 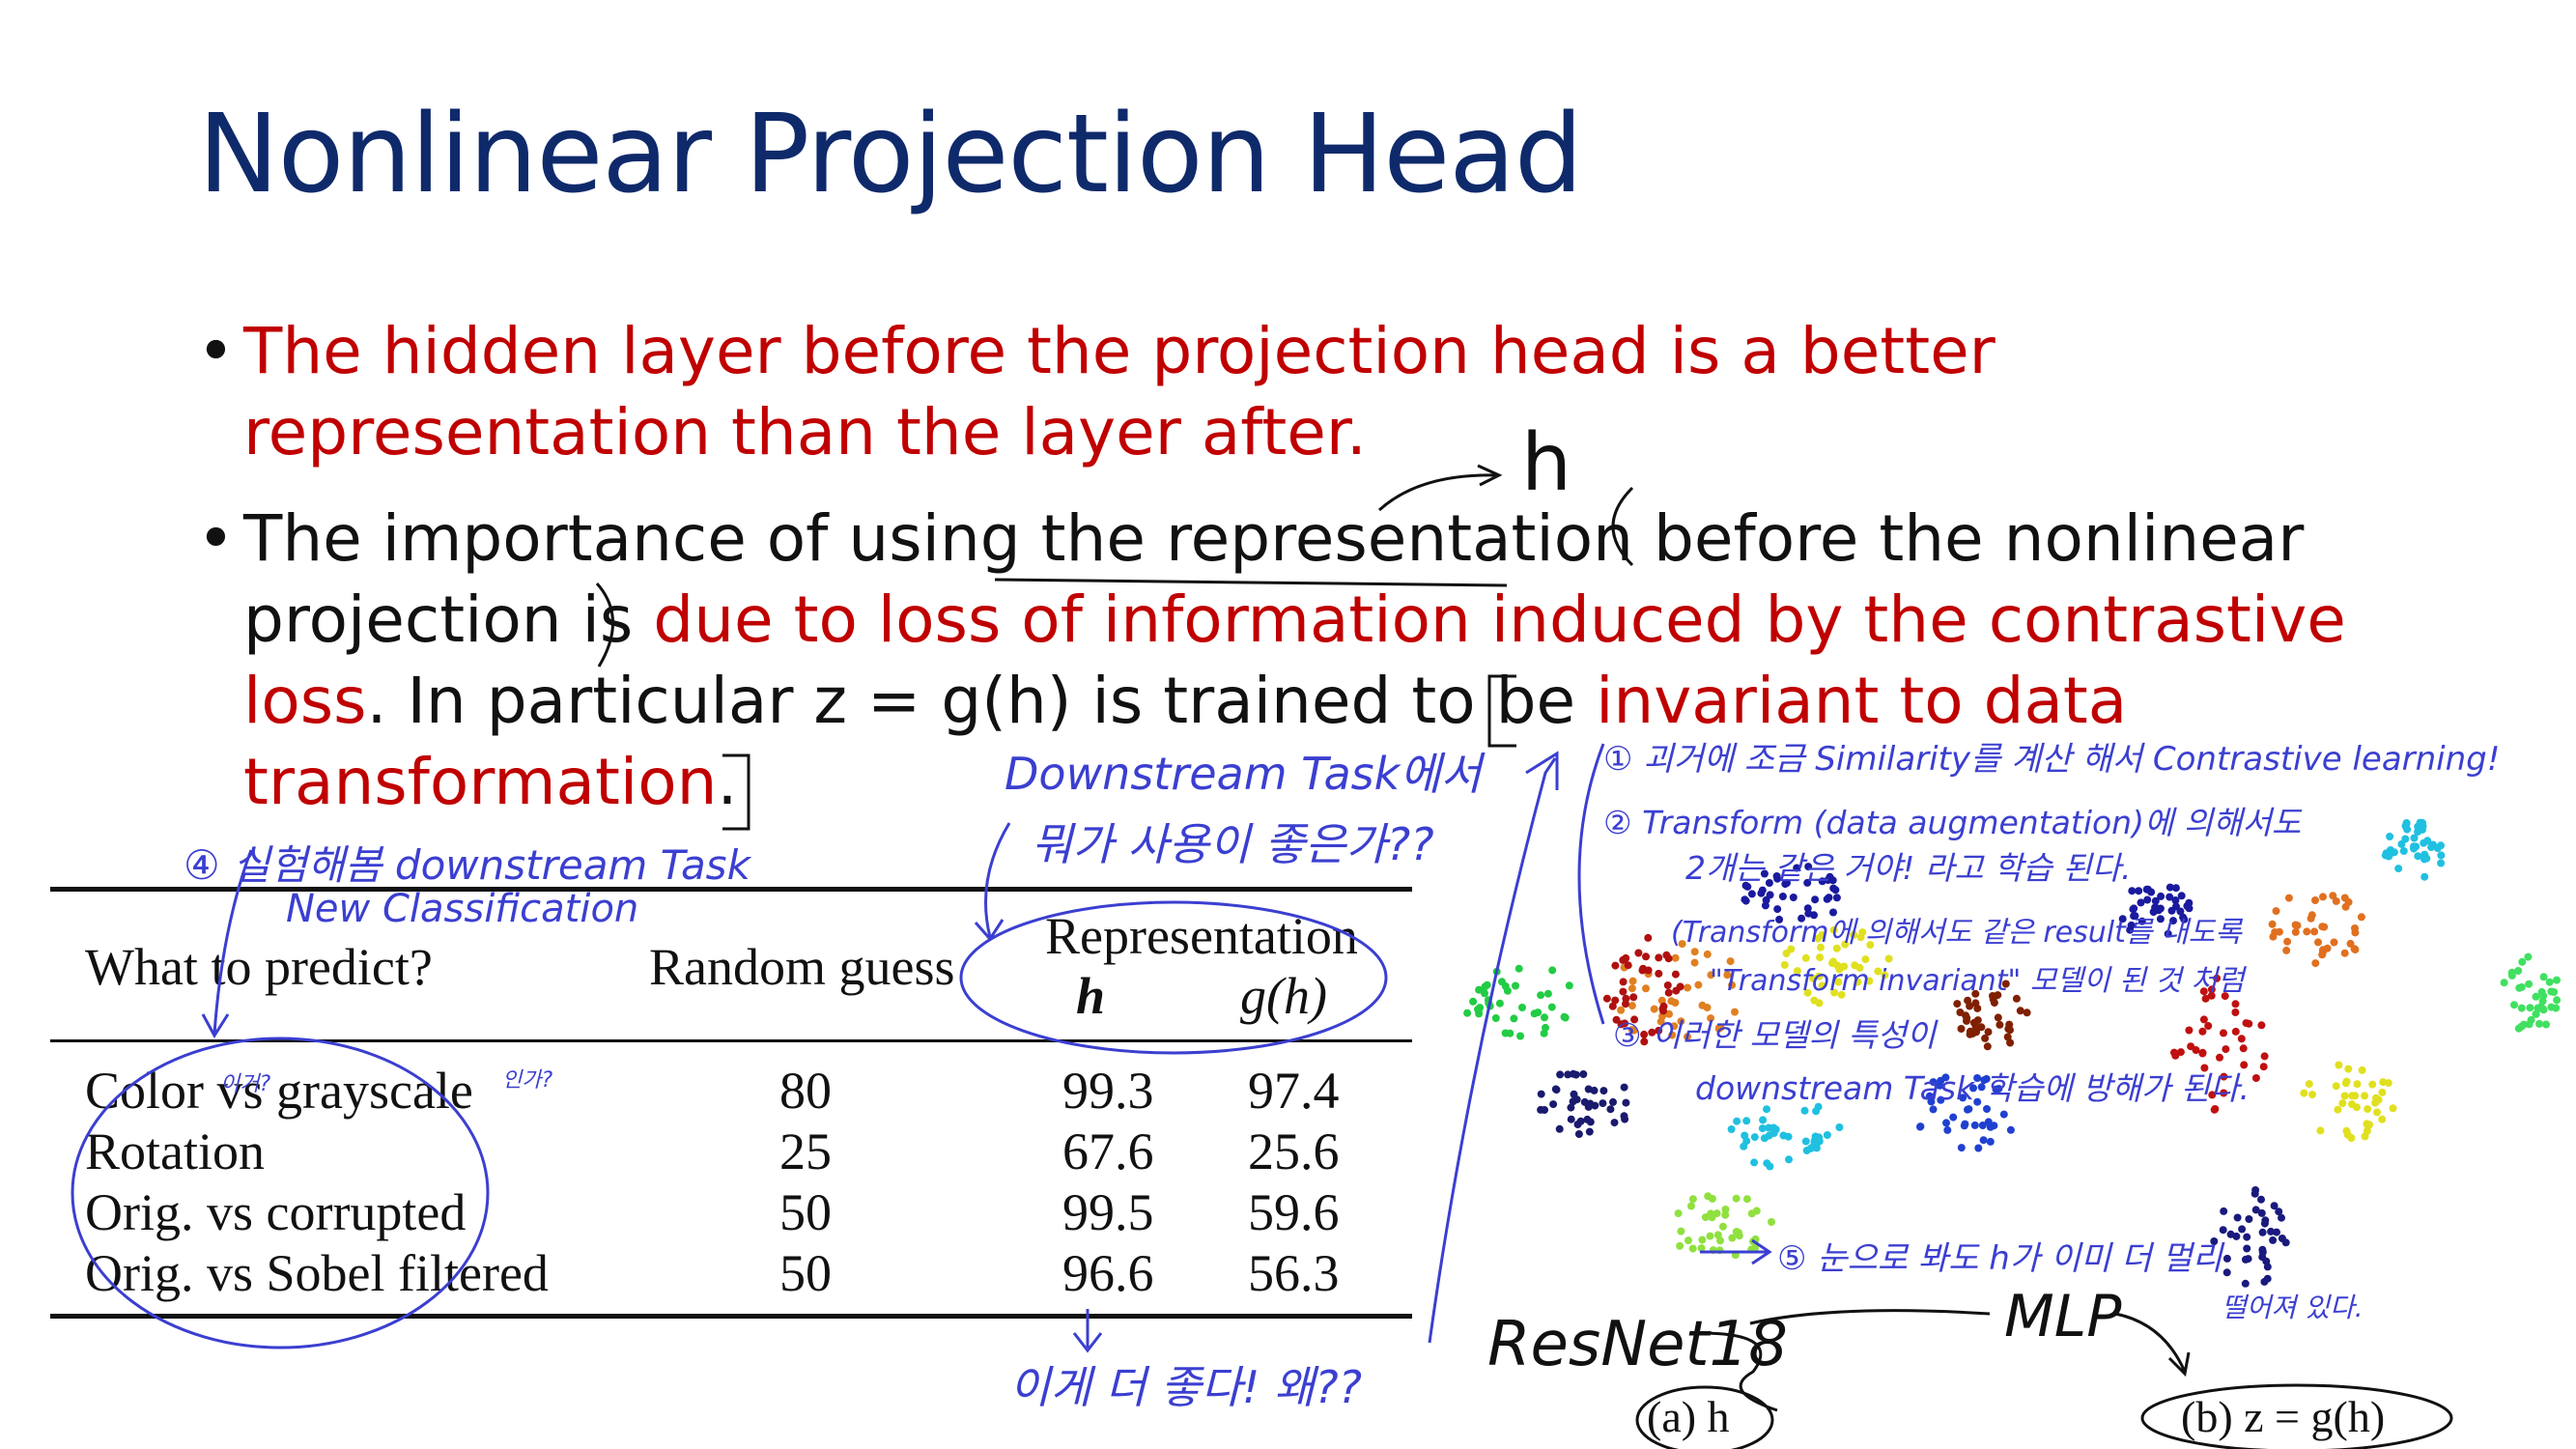 I want to click on annotation-resnet18: ResNet18, so click(x=1637, y=1344).